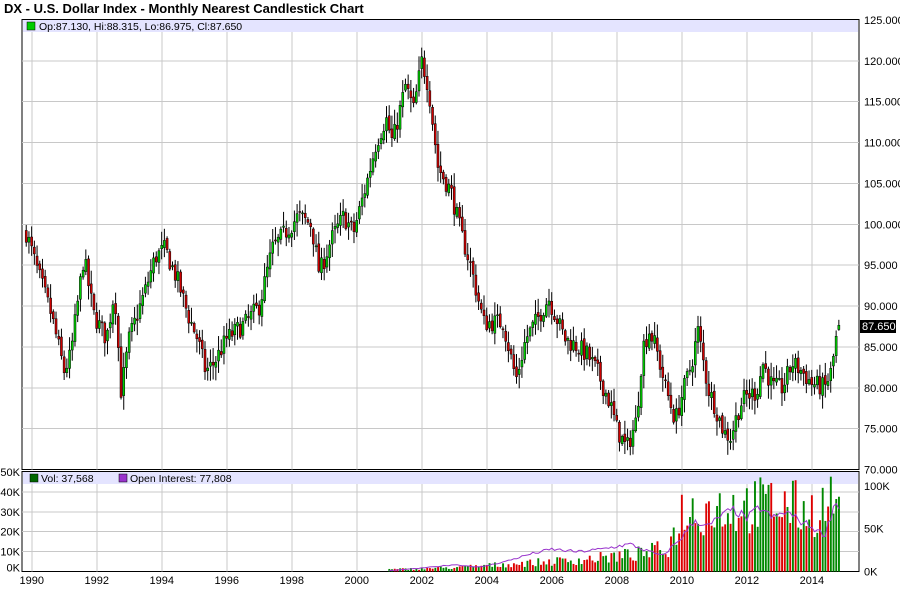 Image resolution: width=900 pixels, height=612 pixels. I want to click on price-tick-label: 80.000, so click(881, 389).